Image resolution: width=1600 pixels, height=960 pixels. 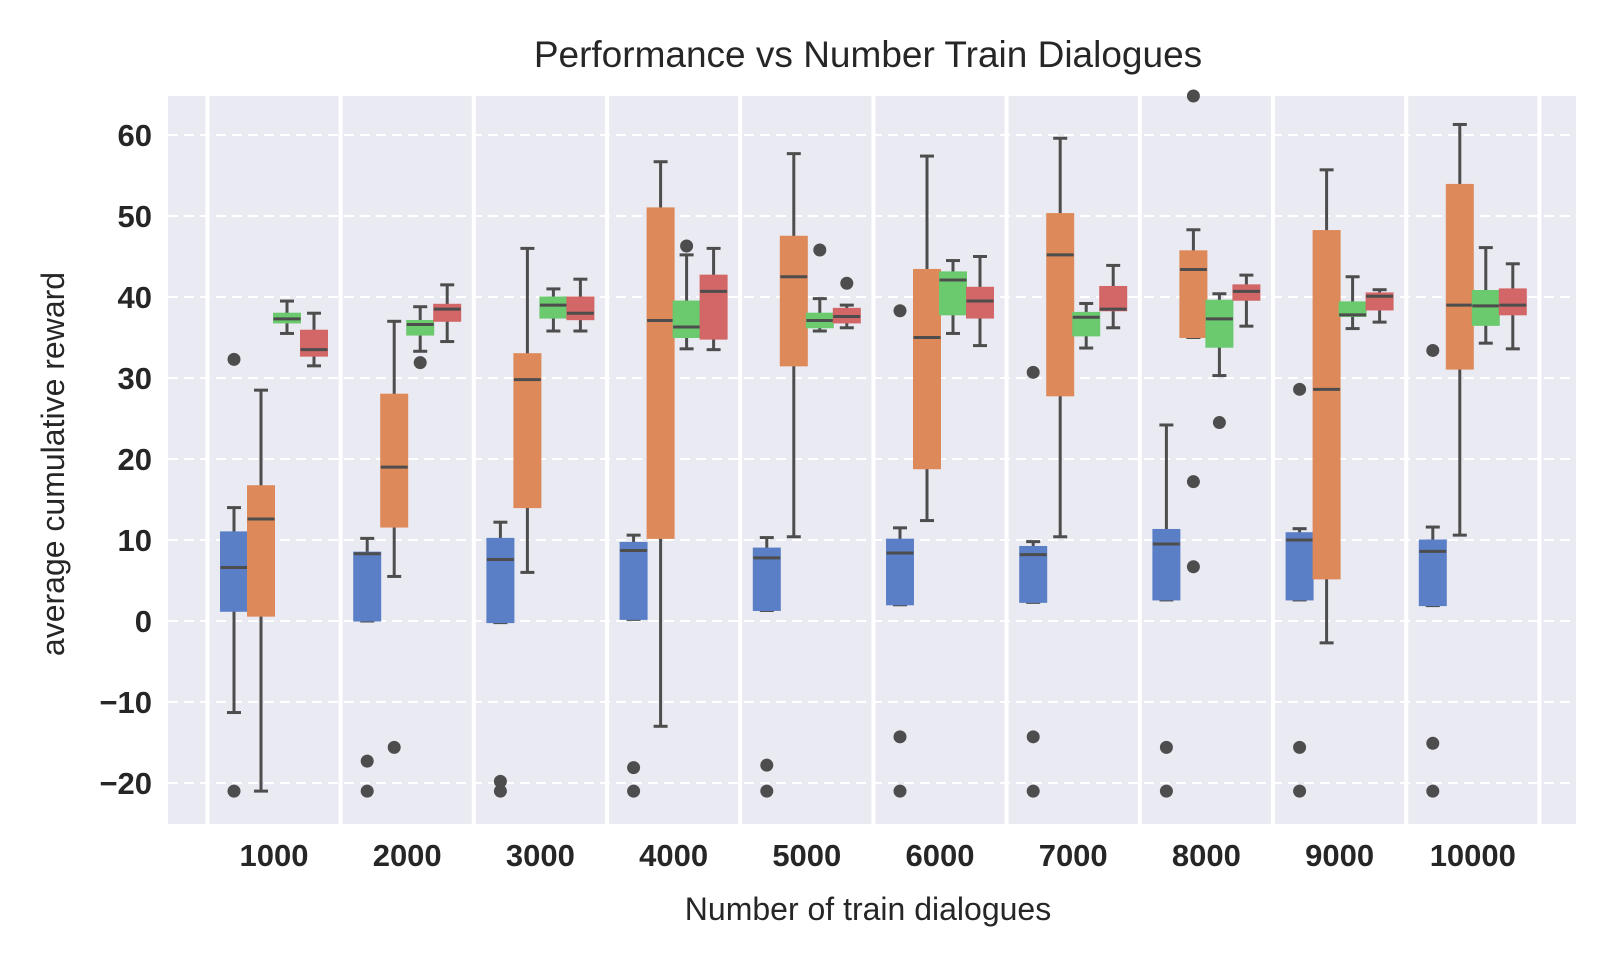 I want to click on x-axis-label: Number of train dialogues, so click(x=868, y=909).